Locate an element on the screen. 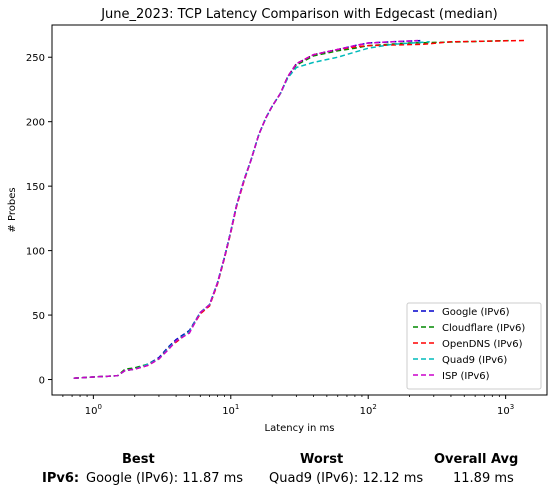  summary-header-avg: Overall Avg is located at coordinates (476, 459).